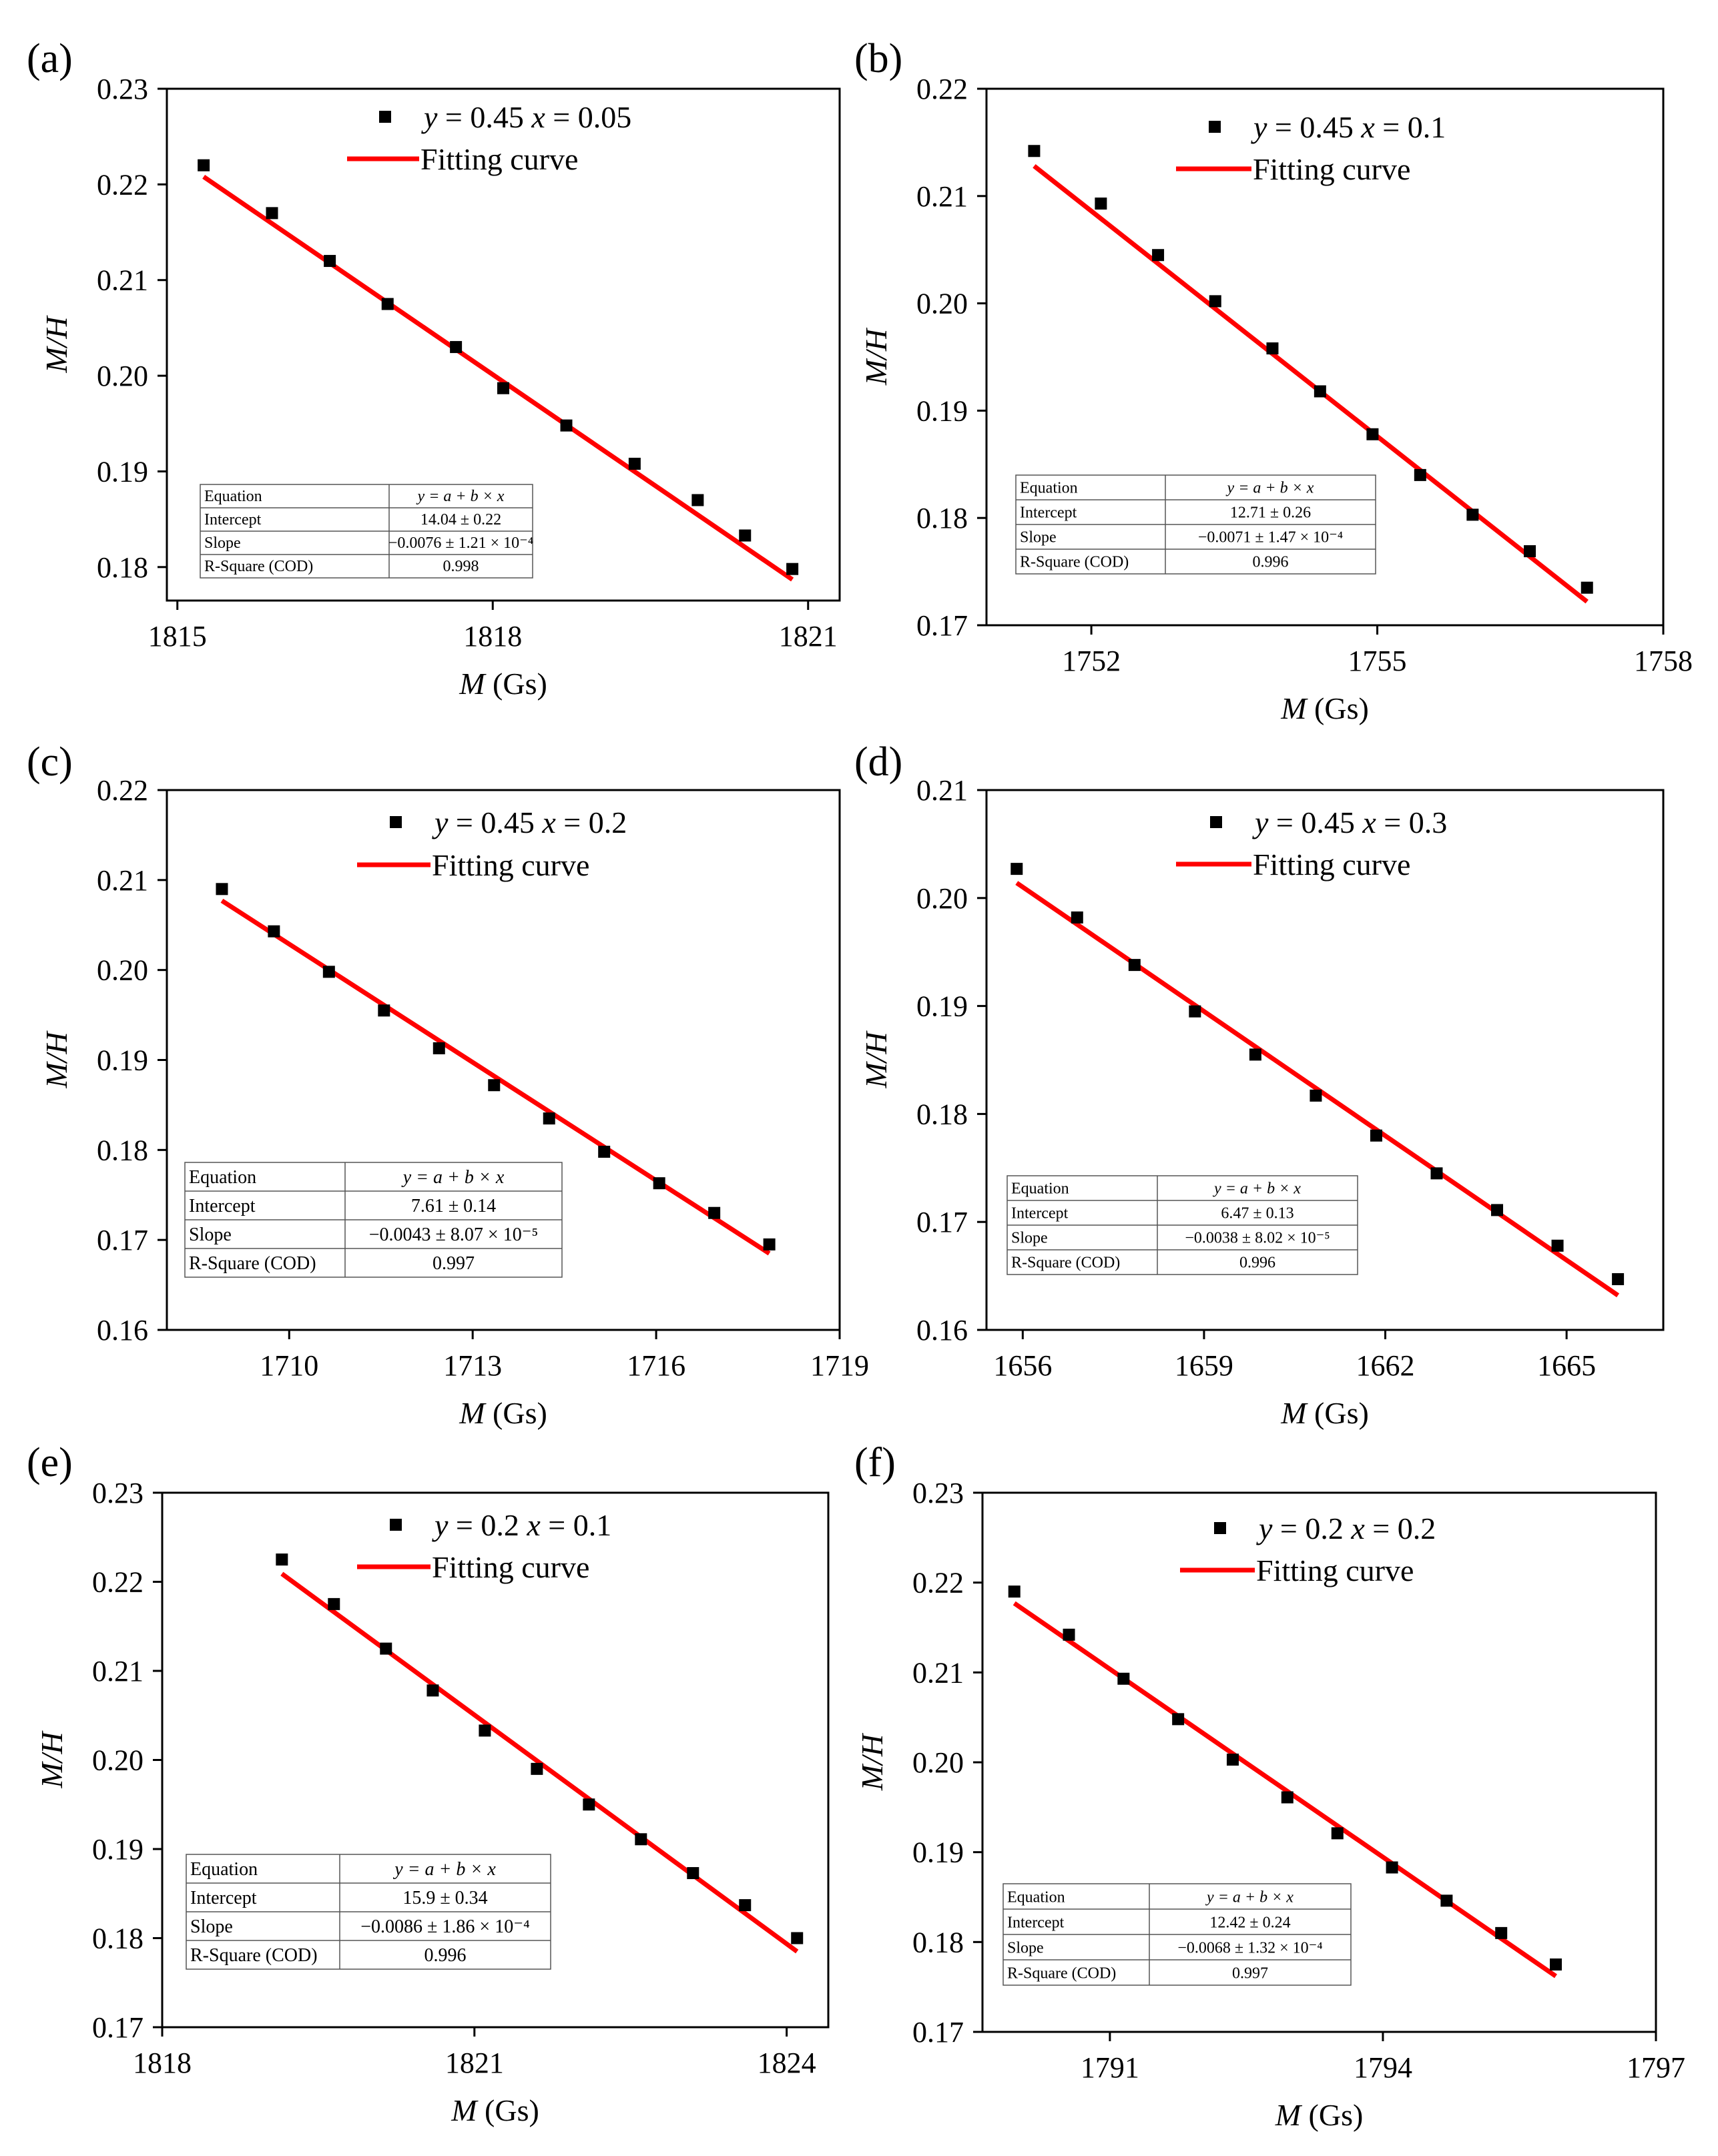 This screenshot has width=1718, height=2156. What do you see at coordinates (875, 1462) in the screenshot?
I see `panel-label: (f)` at bounding box center [875, 1462].